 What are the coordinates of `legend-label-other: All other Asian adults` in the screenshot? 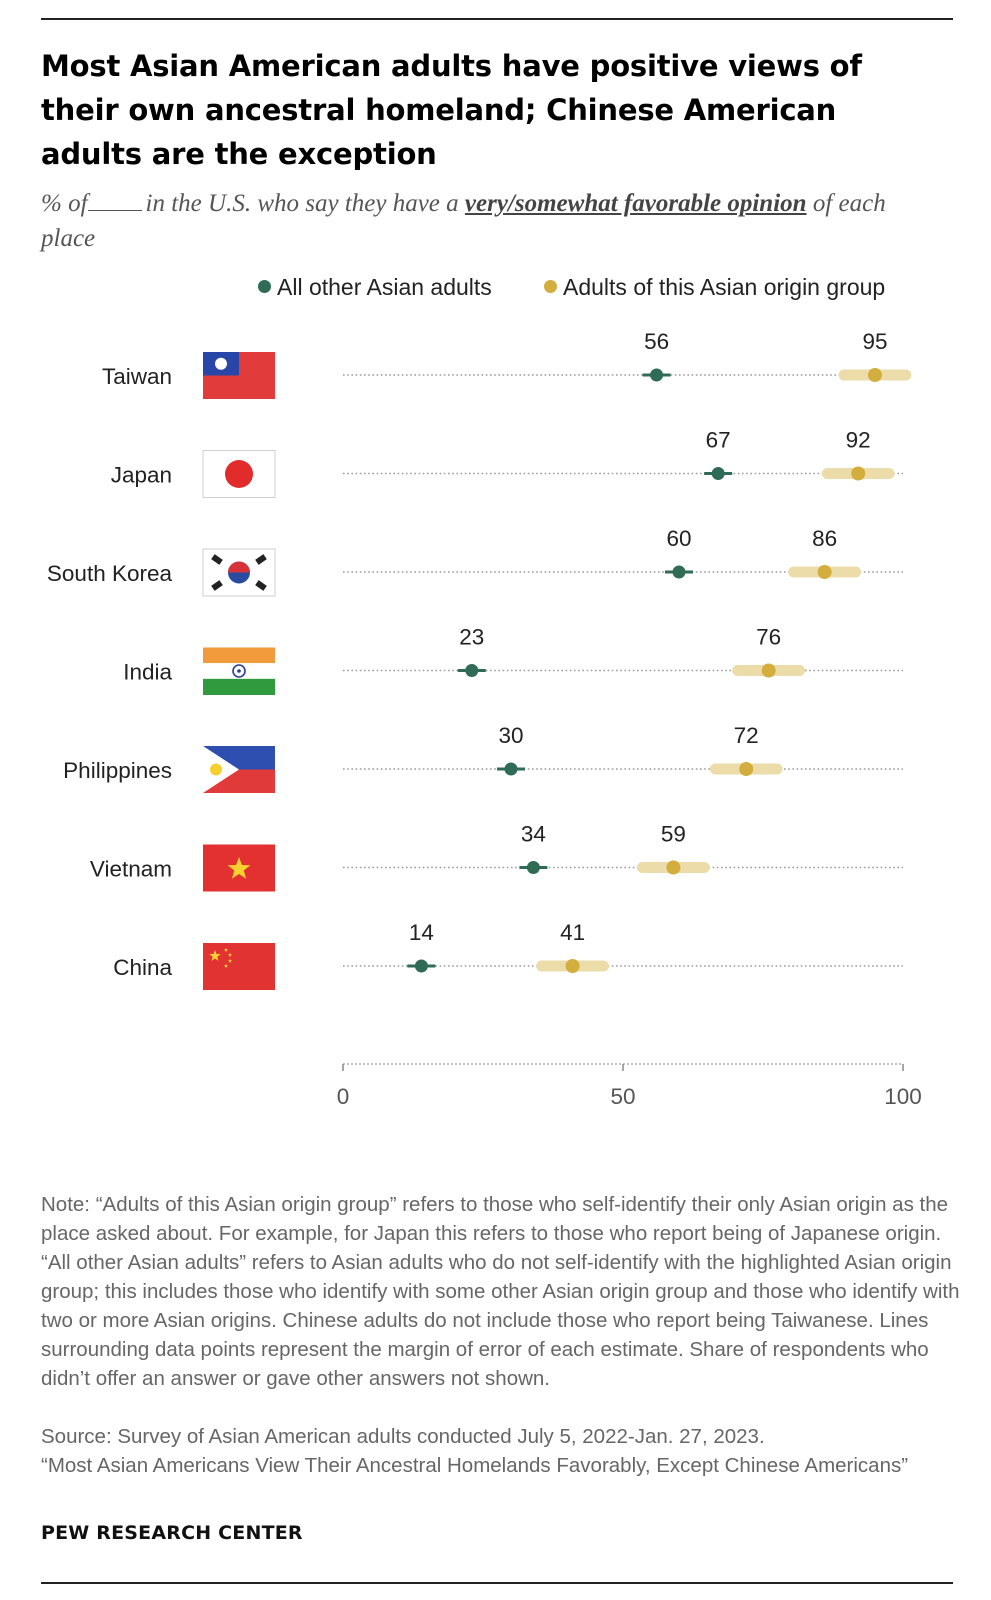 It's located at (384, 287).